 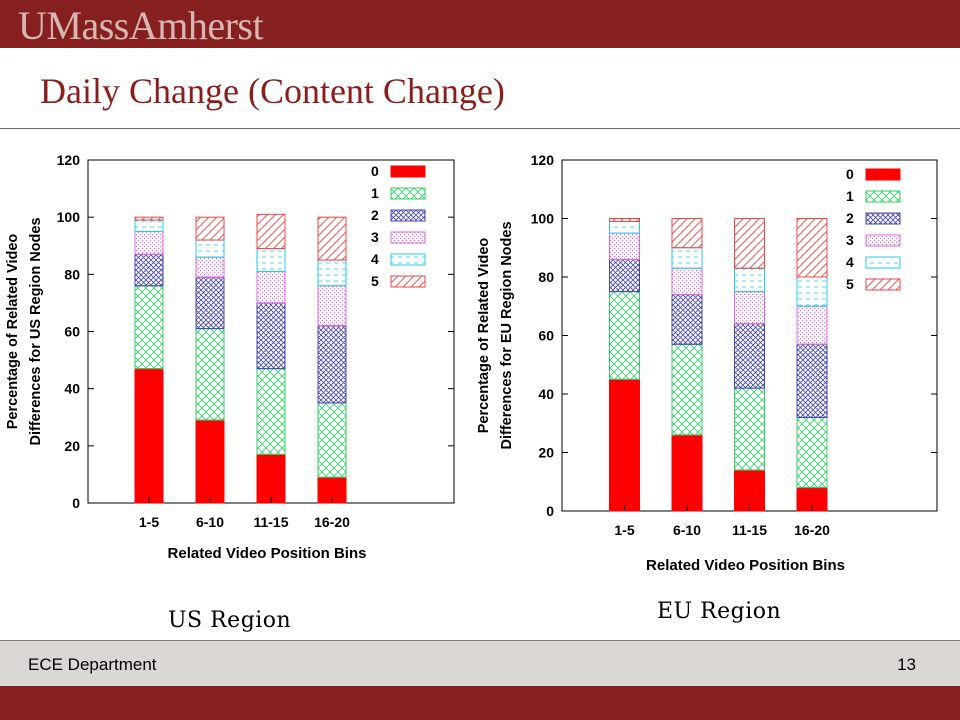 I want to click on page-number: 13, so click(x=906, y=664).